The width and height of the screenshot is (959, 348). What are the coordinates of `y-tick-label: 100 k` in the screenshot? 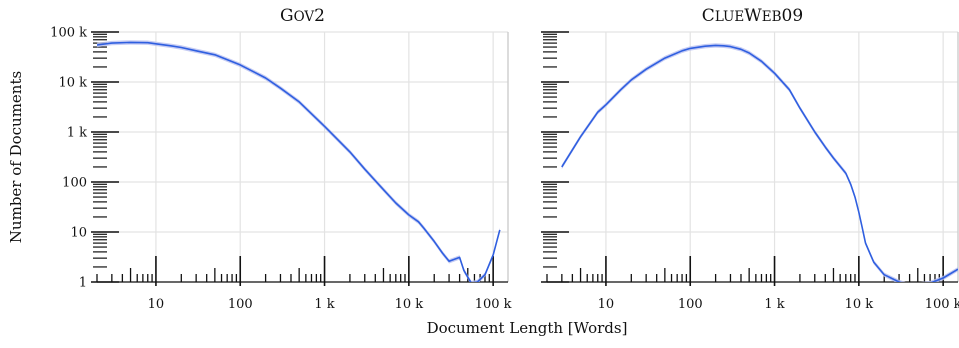 It's located at (68, 33).